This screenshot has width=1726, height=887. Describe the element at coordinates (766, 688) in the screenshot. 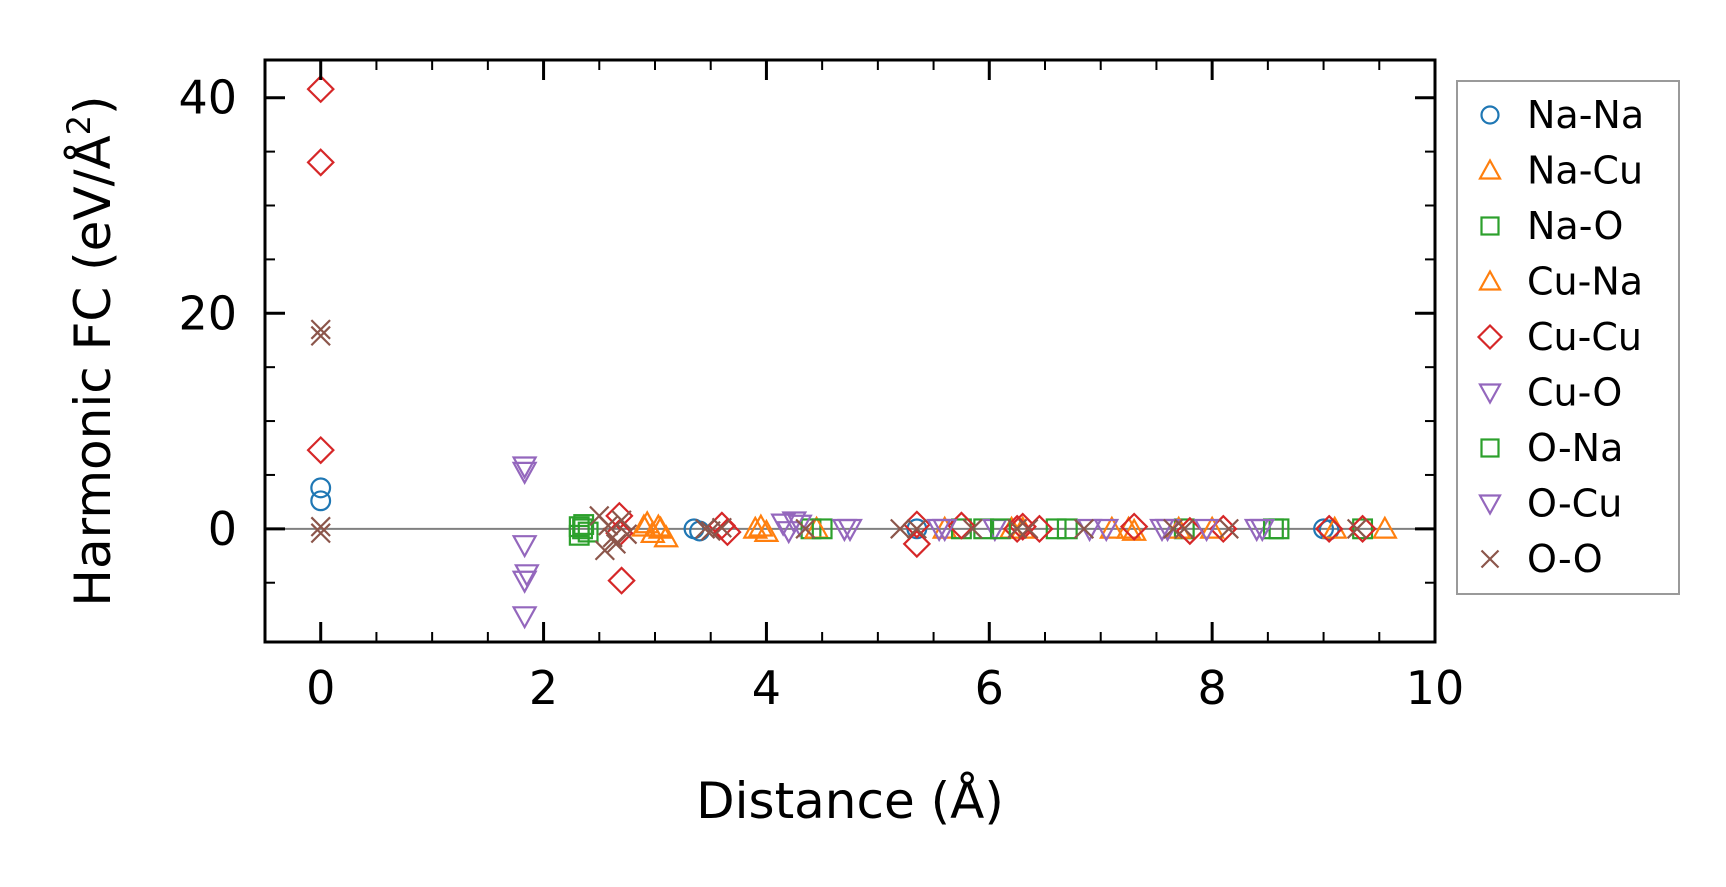

I see `x-tick-label: 4` at that location.